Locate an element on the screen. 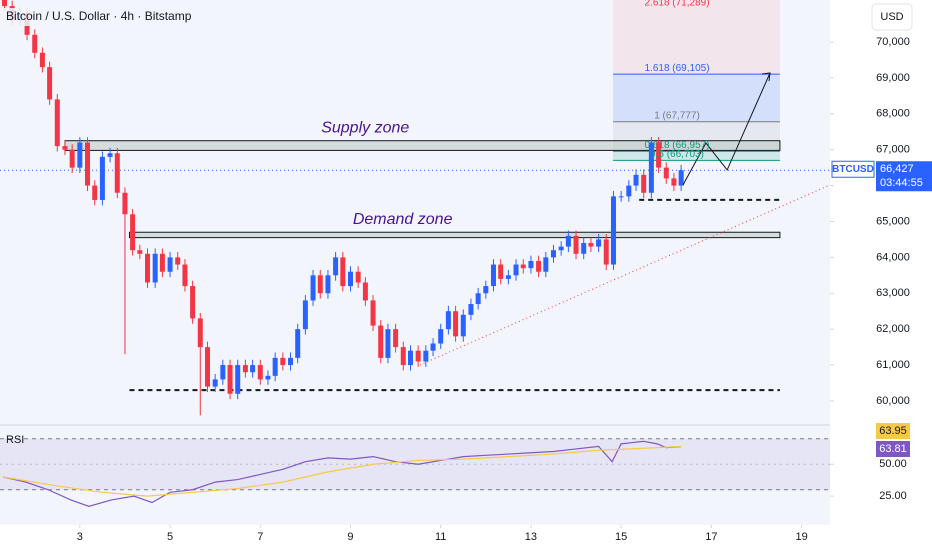  x-tick-label: 7 is located at coordinates (260, 537).